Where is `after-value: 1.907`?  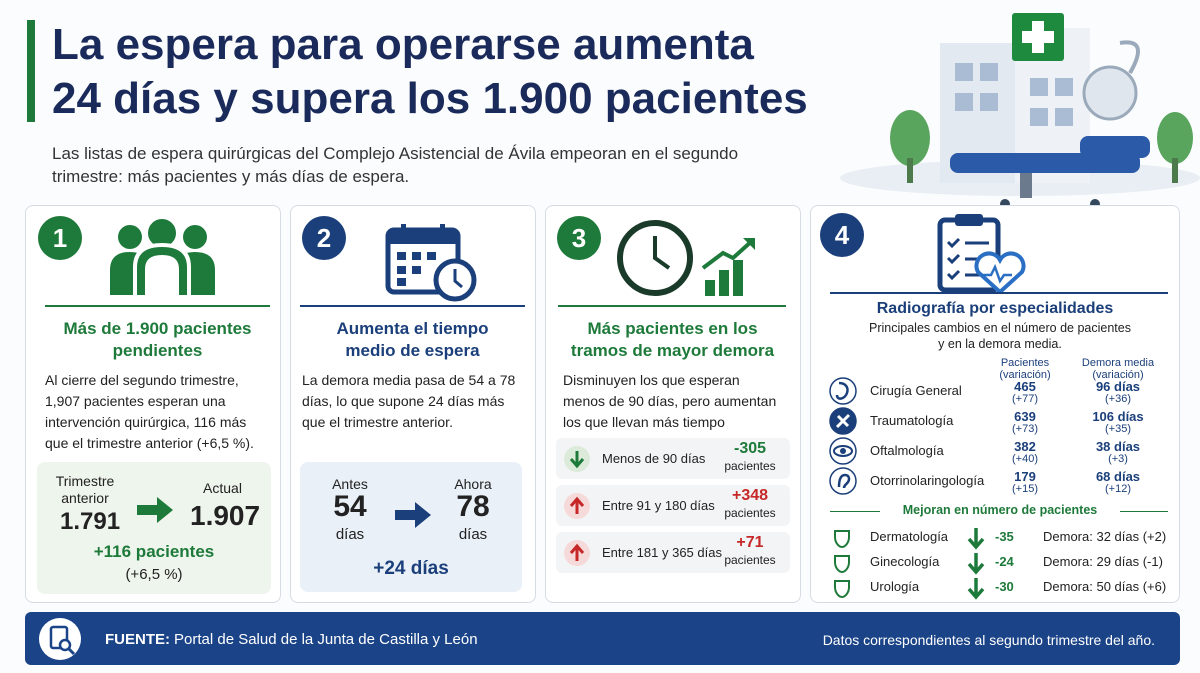
after-value: 1.907 is located at coordinates (225, 515).